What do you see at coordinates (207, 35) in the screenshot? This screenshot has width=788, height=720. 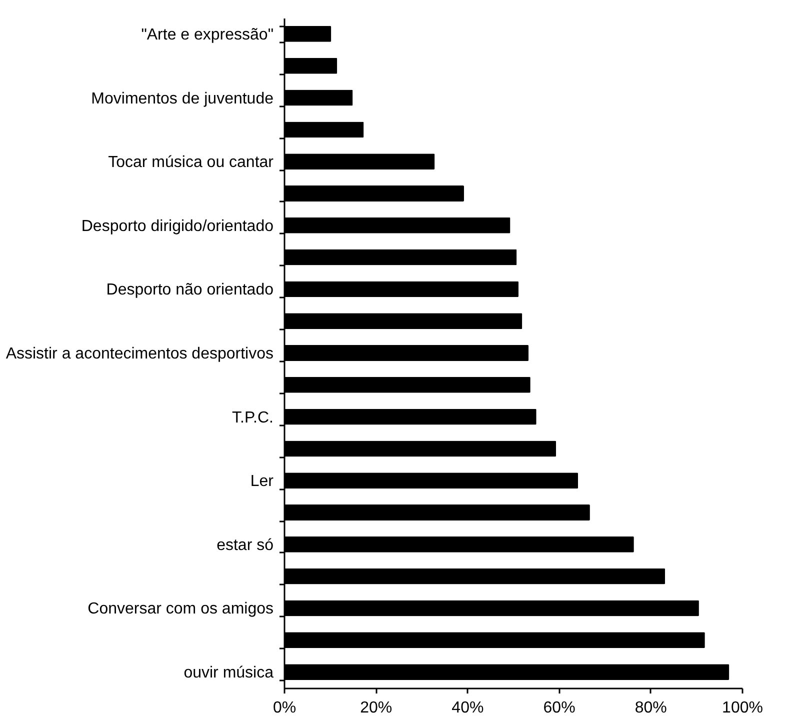 I see `y-tick-label: "Arte e expressão"` at bounding box center [207, 35].